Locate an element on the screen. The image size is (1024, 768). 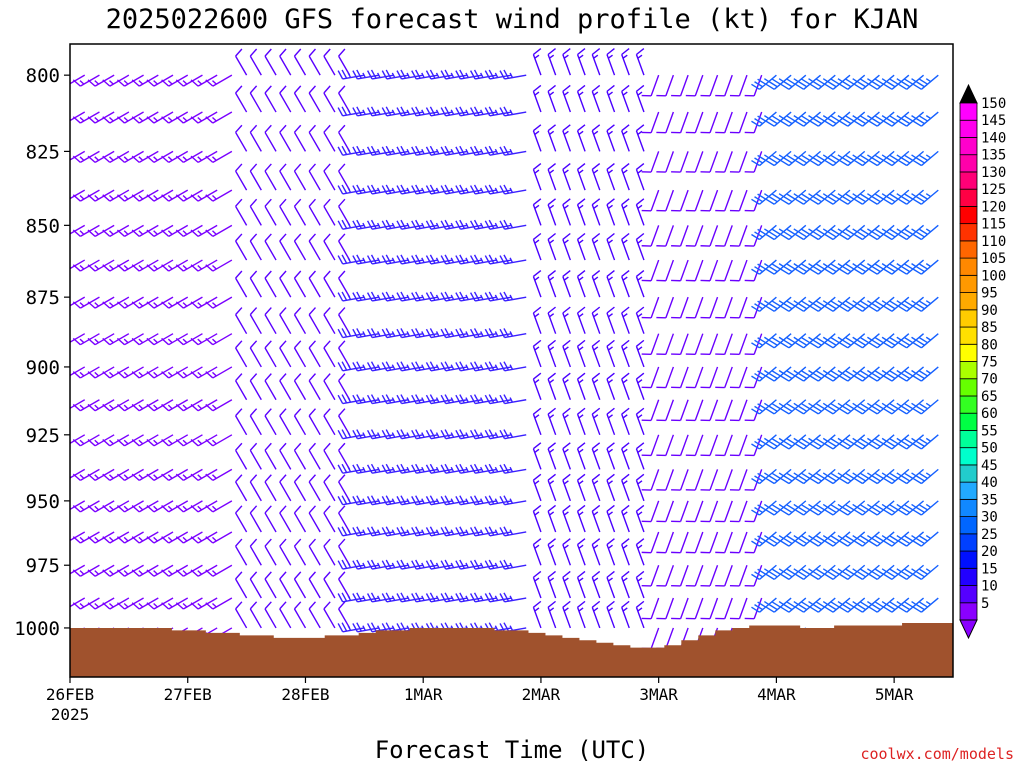
x-tick-label: 3MAR is located at coordinates (658, 694).